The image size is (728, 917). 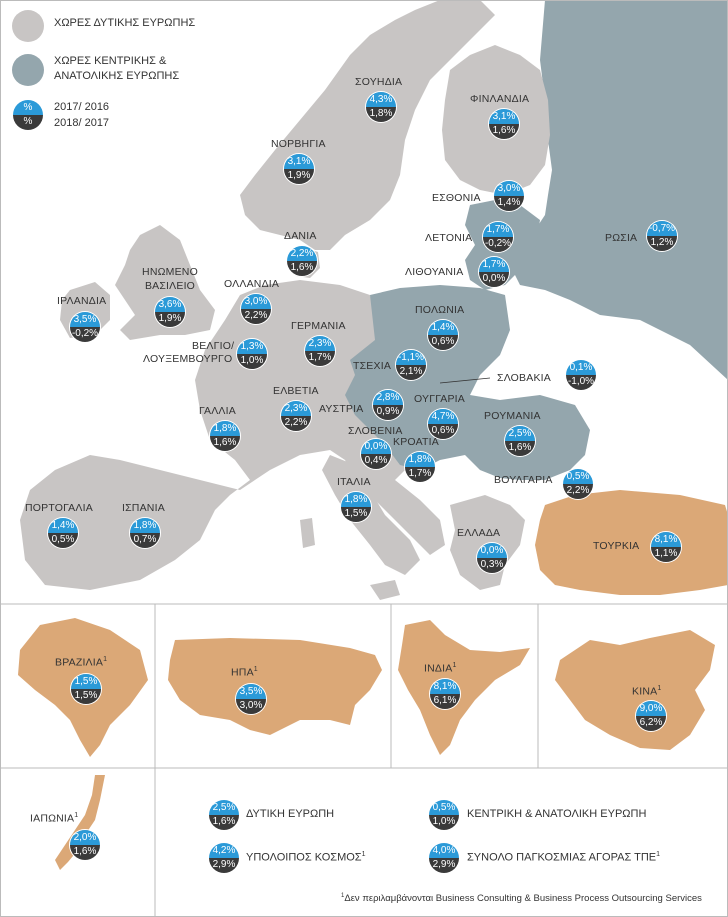 I want to click on czech-value-2018: 2,1%, so click(x=411, y=372).